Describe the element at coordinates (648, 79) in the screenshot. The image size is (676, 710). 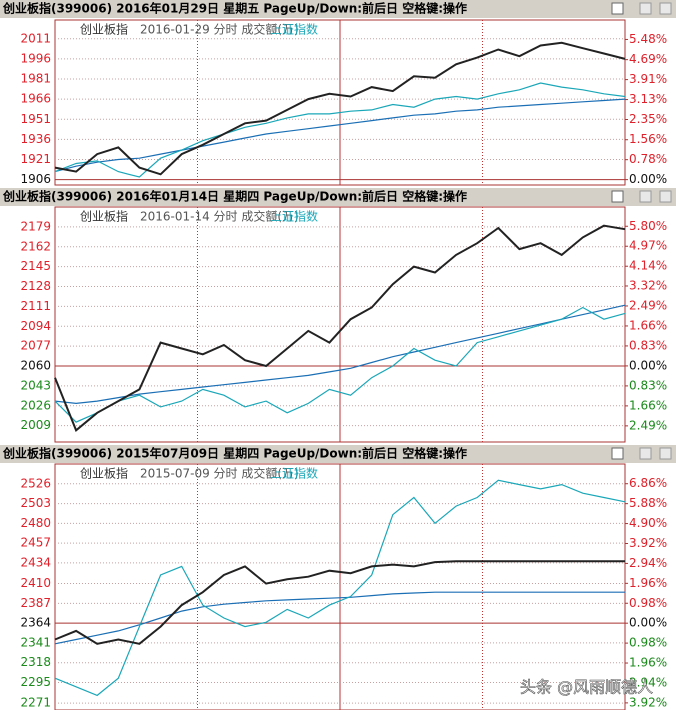
I see `y2-tick-label: 3.91%` at that location.